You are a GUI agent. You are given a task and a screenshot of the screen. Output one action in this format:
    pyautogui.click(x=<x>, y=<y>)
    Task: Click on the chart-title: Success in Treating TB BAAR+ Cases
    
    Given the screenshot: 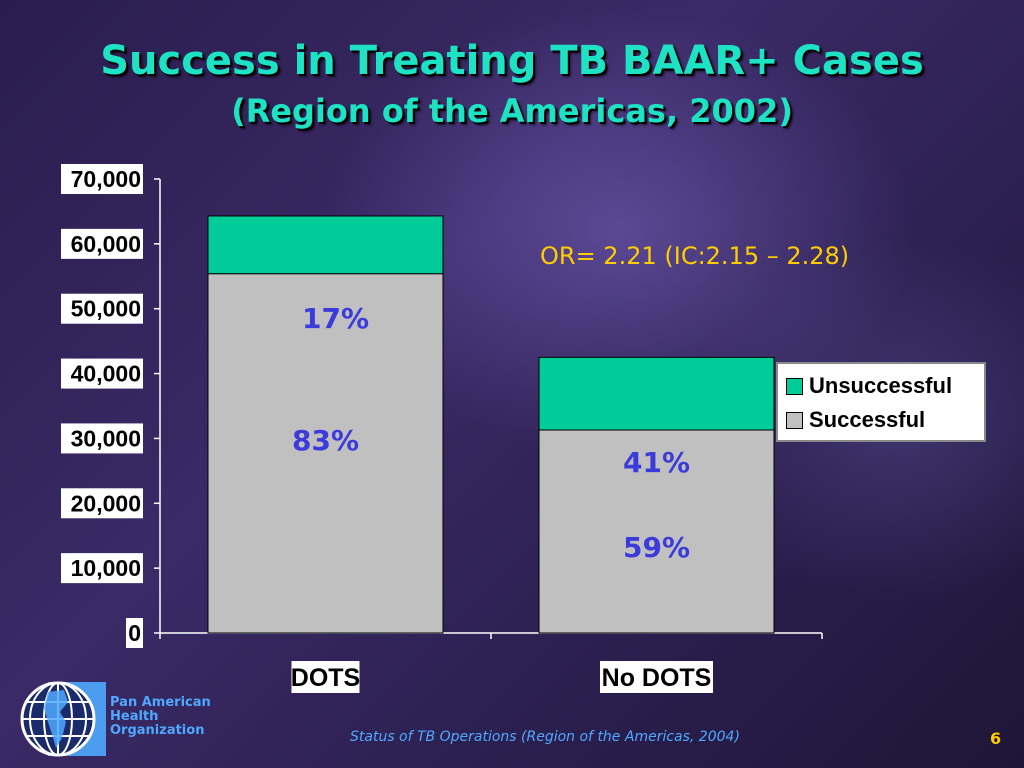 What is the action you would take?
    pyautogui.click(x=512, y=61)
    